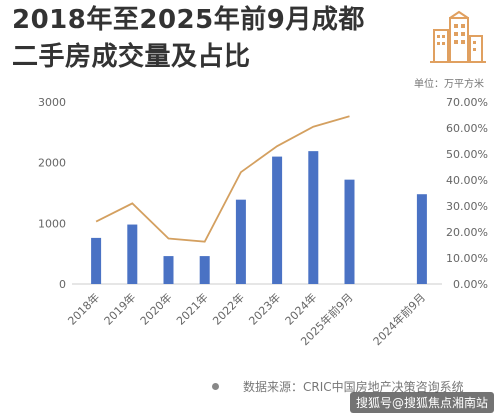 This screenshot has height=419, width=500. Describe the element at coordinates (467, 154) in the screenshot. I see `right-tick-label: 50.00%` at that location.